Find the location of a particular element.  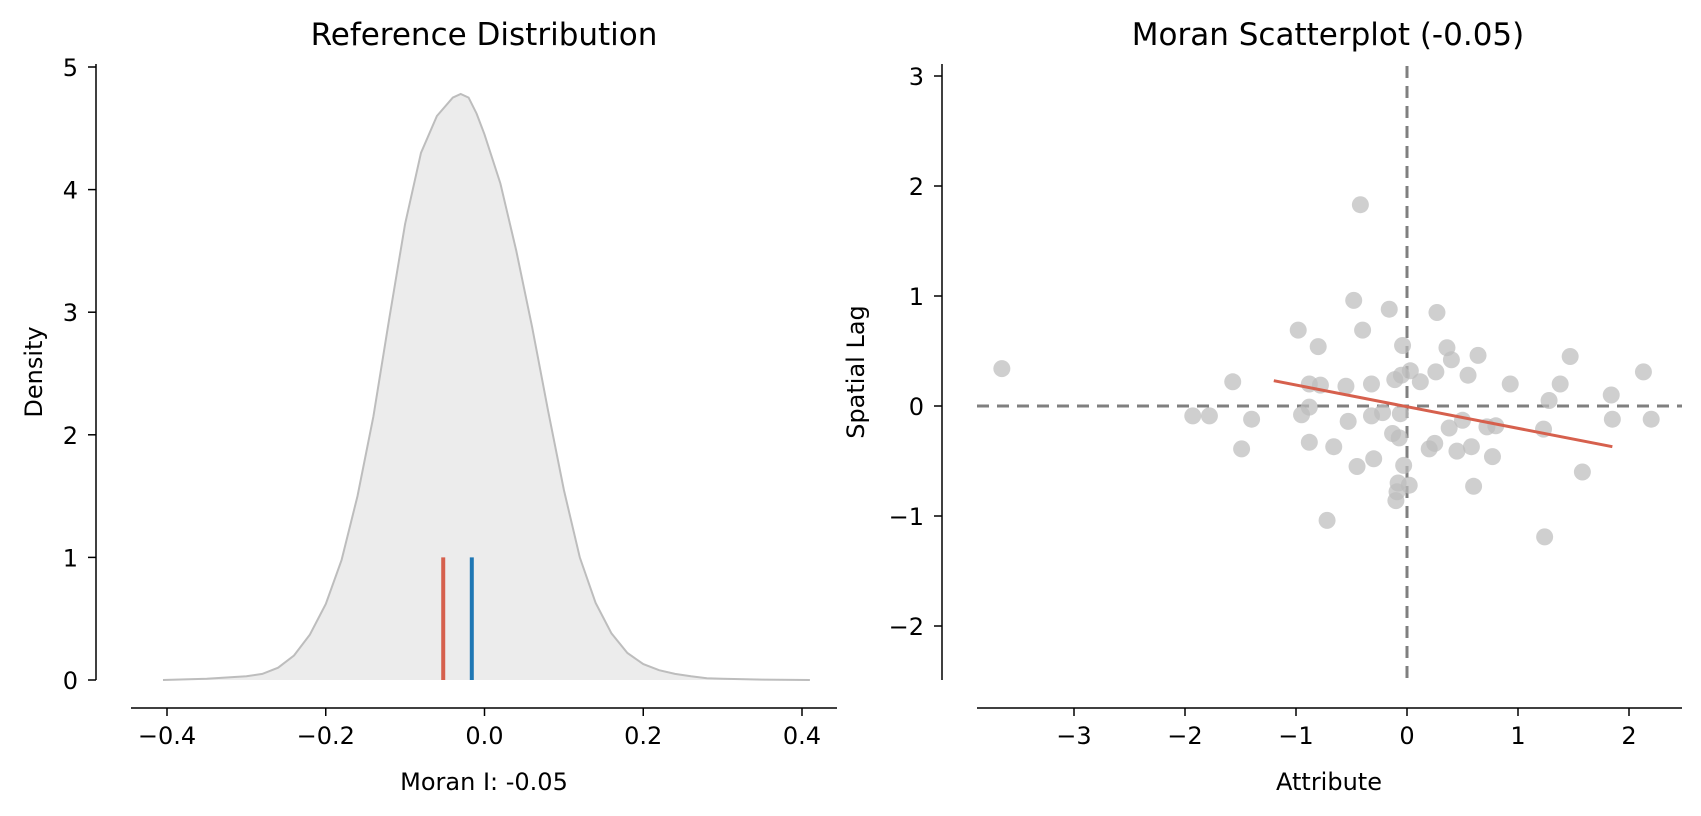

left-x-tick-label: 0.0 is located at coordinates (484, 736).